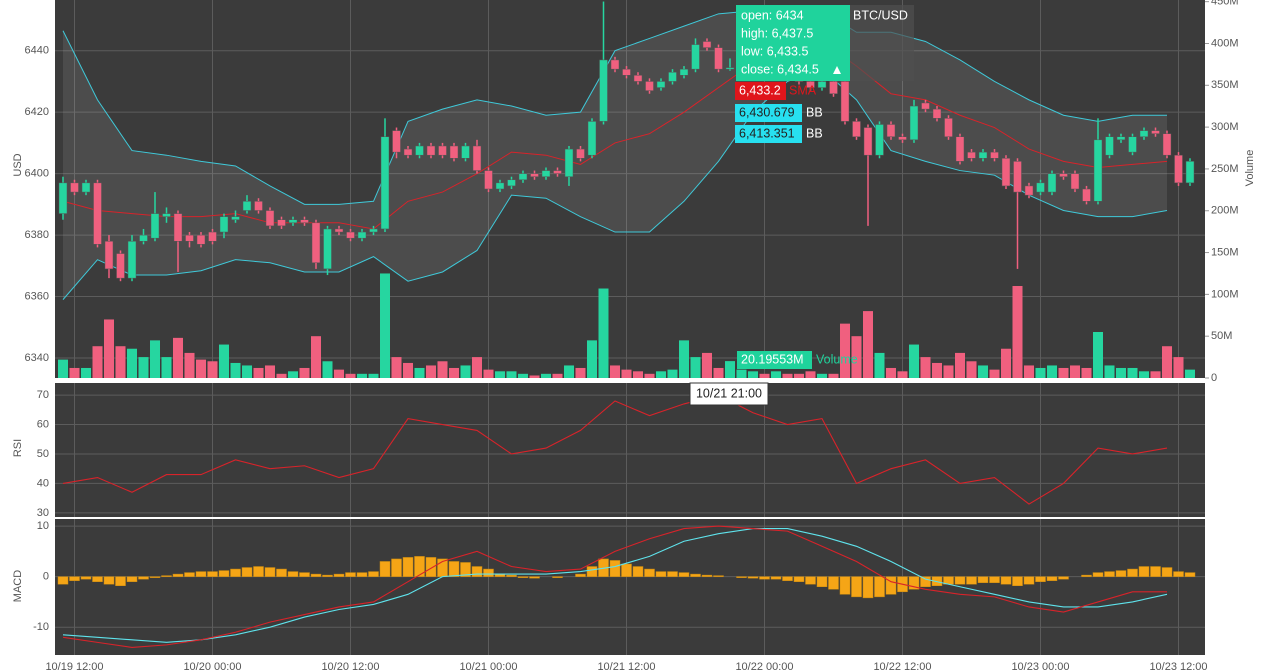  What do you see at coordinates (1225, 294) in the screenshot?
I see `y2-tick-label: 100M` at bounding box center [1225, 294].